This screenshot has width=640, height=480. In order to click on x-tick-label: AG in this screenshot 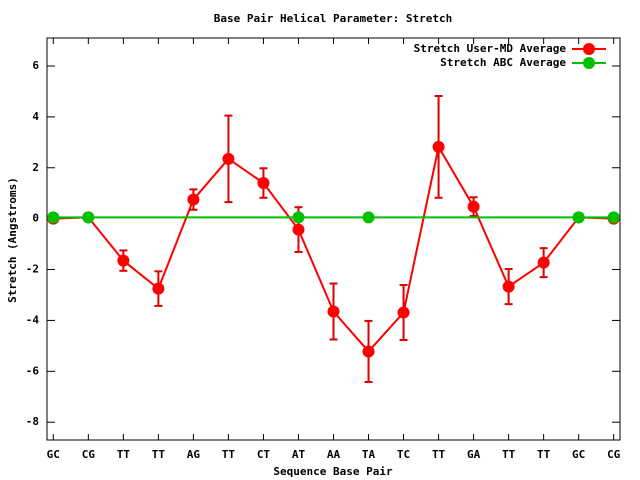, I will do `click(194, 454)`.